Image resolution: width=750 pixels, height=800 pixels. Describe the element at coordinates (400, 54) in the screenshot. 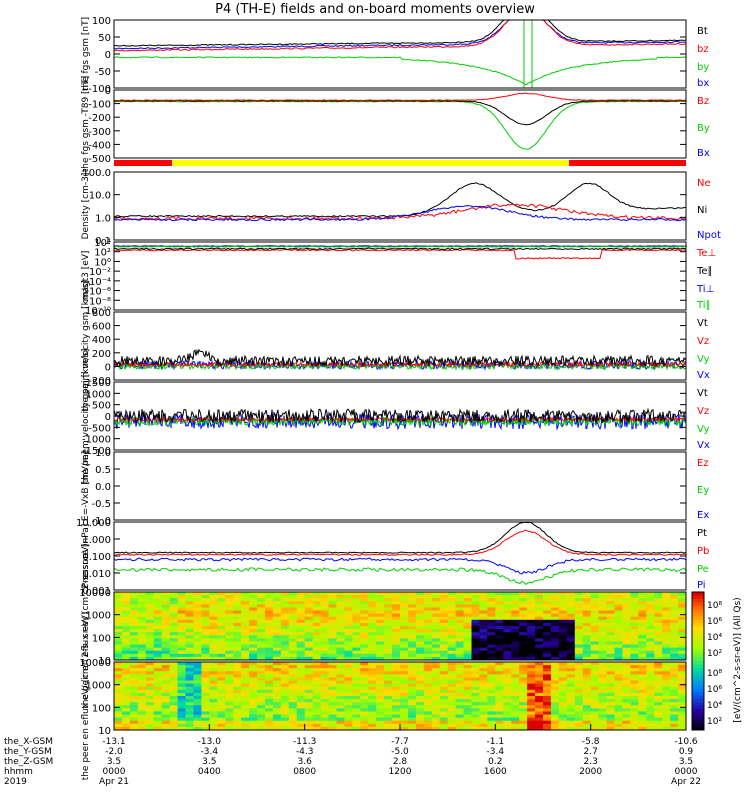

I see `panel-frame` at that location.